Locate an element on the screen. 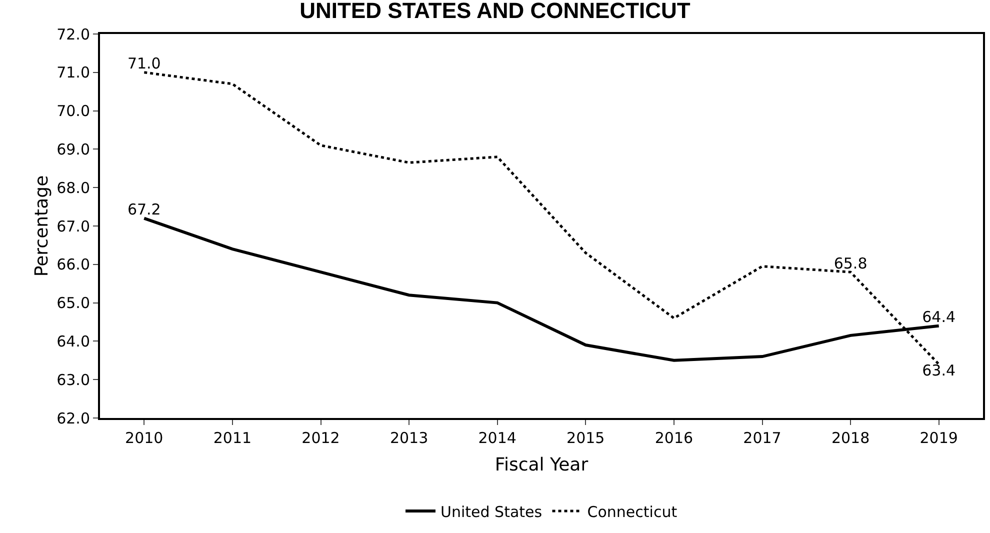 This screenshot has height=533, width=990. x-tick-label: 2010 is located at coordinates (144, 438).